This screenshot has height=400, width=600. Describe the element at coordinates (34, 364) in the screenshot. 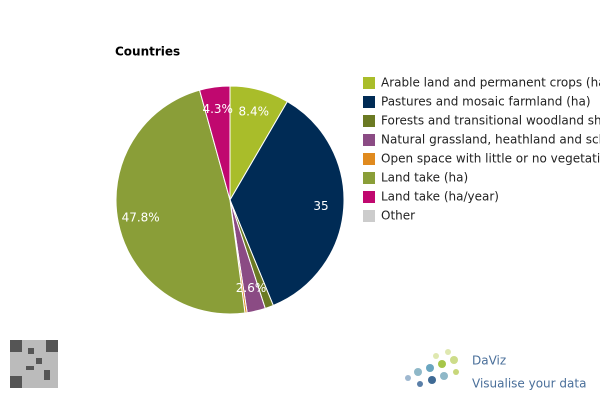

I see `qr-code` at that location.